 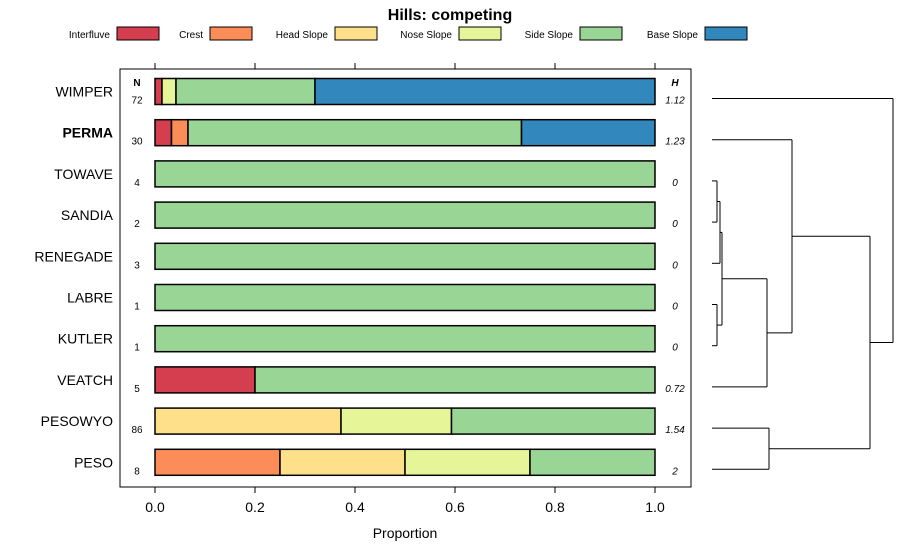 What do you see at coordinates (85, 380) in the screenshot?
I see `category-label-veatch: VEATCH` at bounding box center [85, 380].